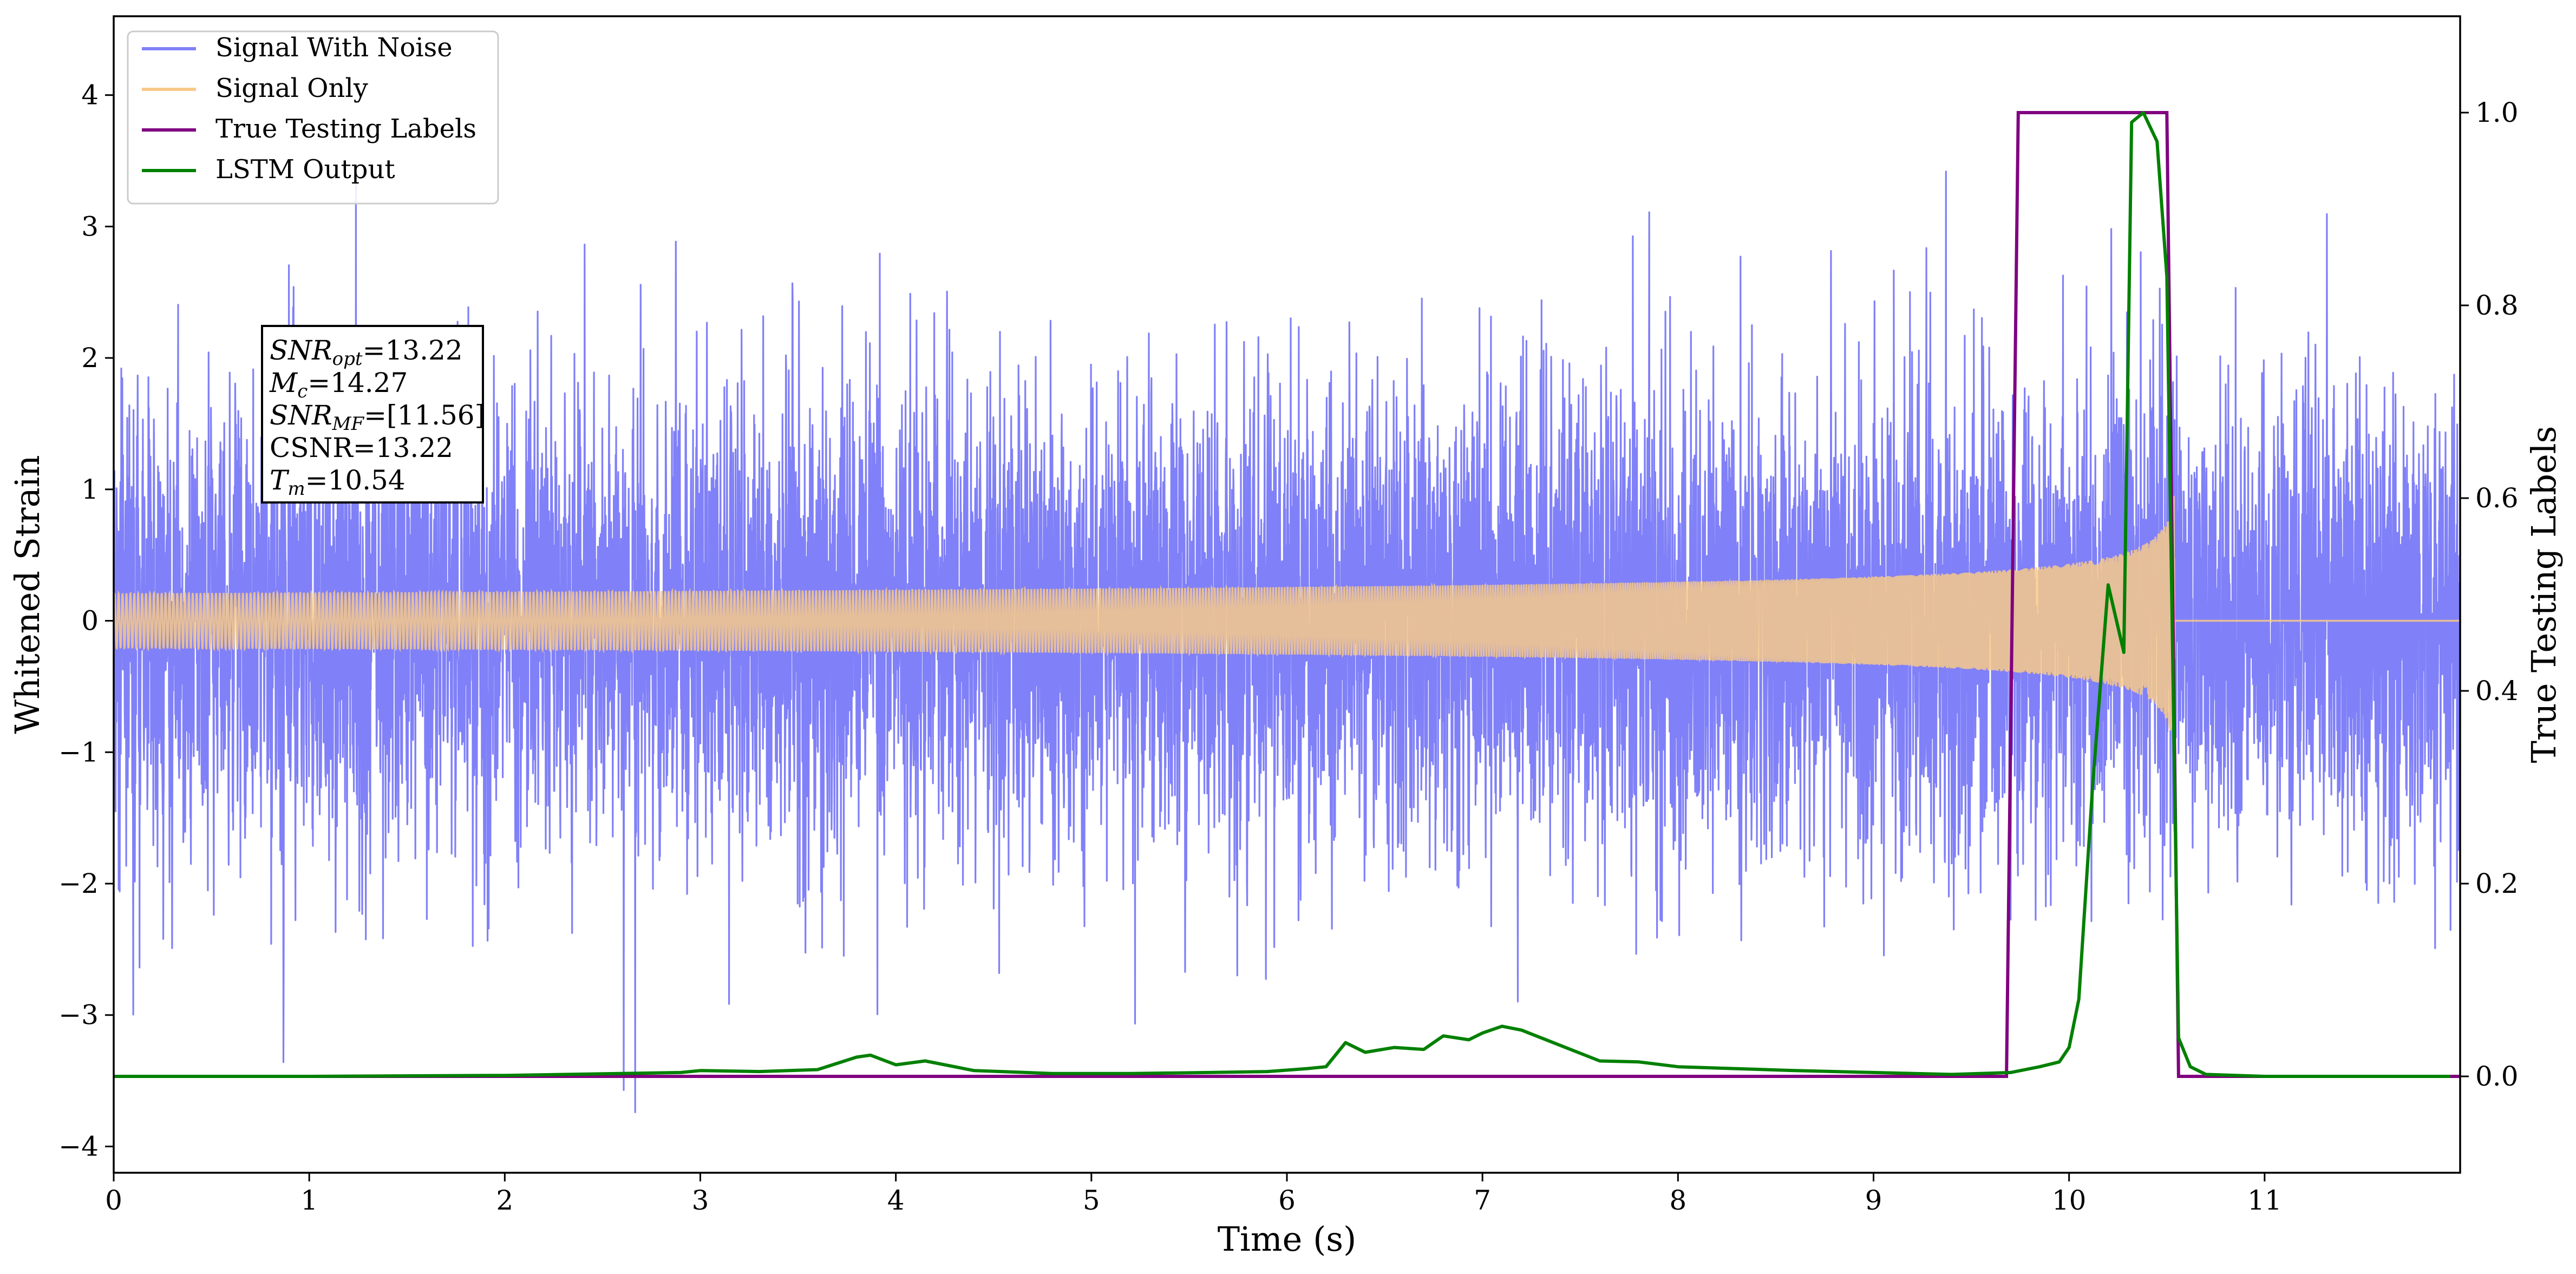 This screenshot has width=2576, height=1274. What do you see at coordinates (90, 95) in the screenshot?
I see `y-tick-label: 4` at bounding box center [90, 95].